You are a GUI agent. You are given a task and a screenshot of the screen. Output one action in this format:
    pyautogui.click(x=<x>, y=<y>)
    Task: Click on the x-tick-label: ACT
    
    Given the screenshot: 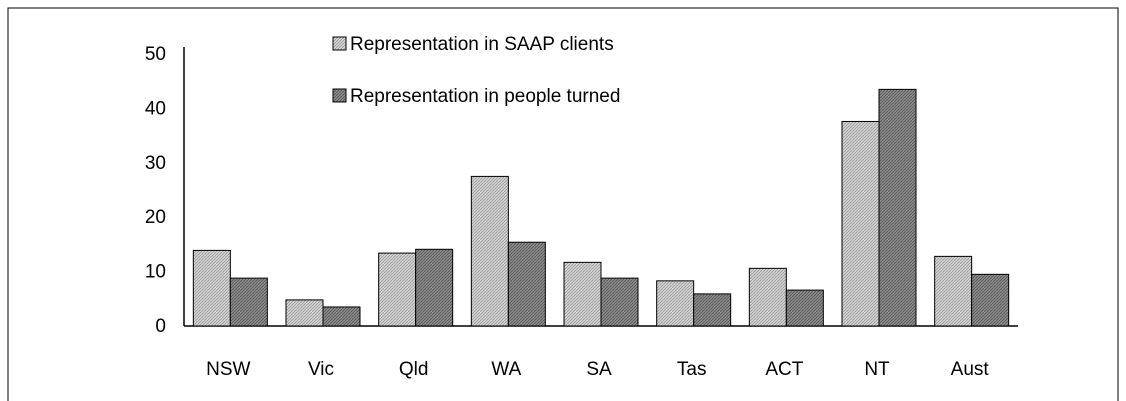 What is the action you would take?
    pyautogui.click(x=784, y=369)
    